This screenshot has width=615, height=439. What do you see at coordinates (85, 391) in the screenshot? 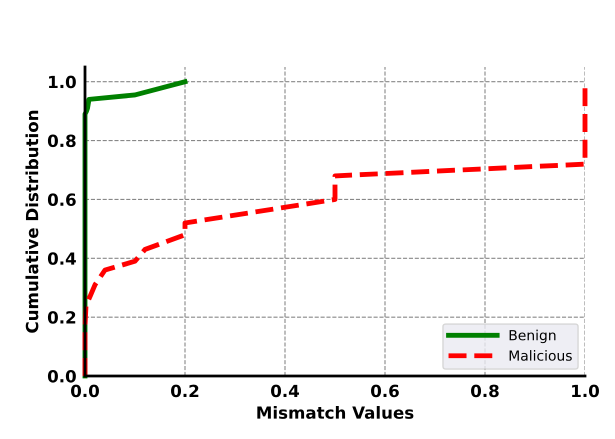
I see `x-tick-label: 0.0` at bounding box center [85, 391].